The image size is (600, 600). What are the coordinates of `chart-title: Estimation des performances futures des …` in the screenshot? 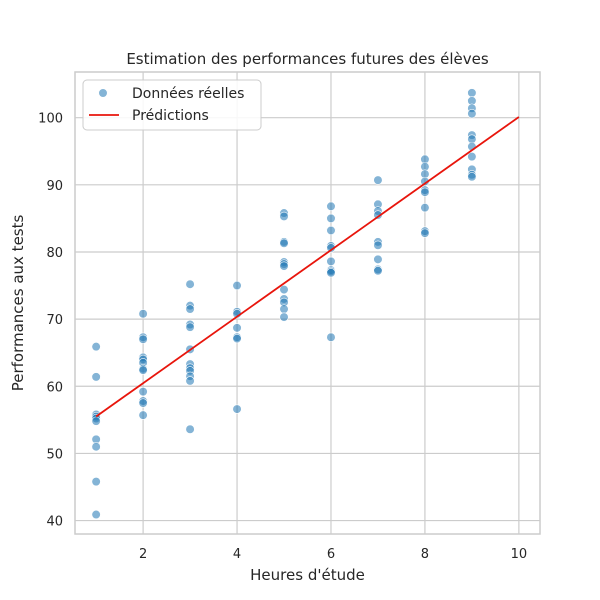 It's located at (307, 59).